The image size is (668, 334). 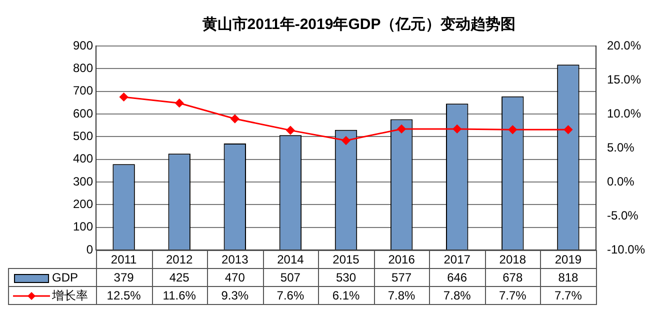 I want to click on x-tick-label: 2017, so click(x=457, y=259).